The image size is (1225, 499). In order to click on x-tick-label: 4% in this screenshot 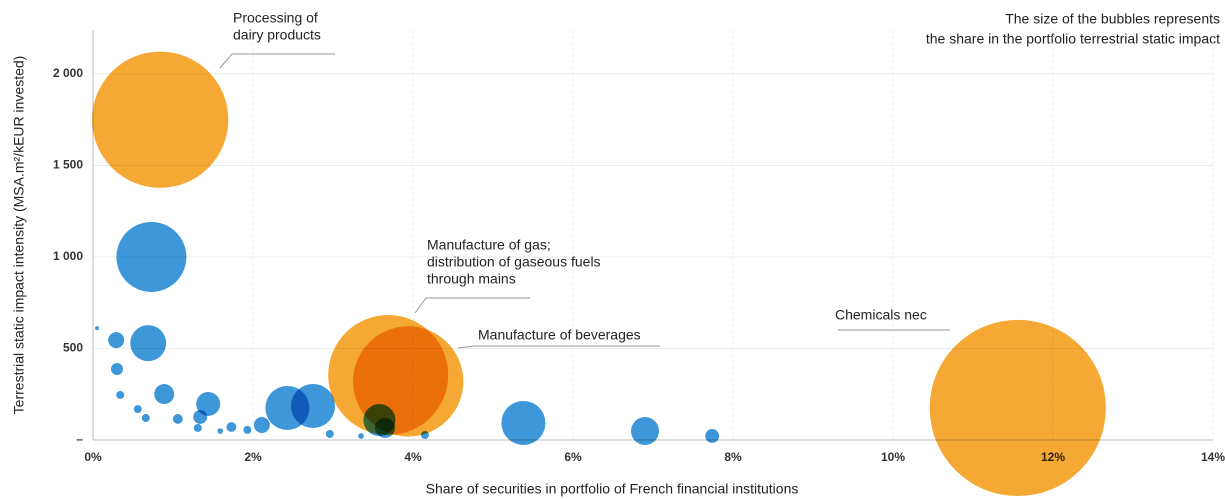, I will do `click(413, 457)`.